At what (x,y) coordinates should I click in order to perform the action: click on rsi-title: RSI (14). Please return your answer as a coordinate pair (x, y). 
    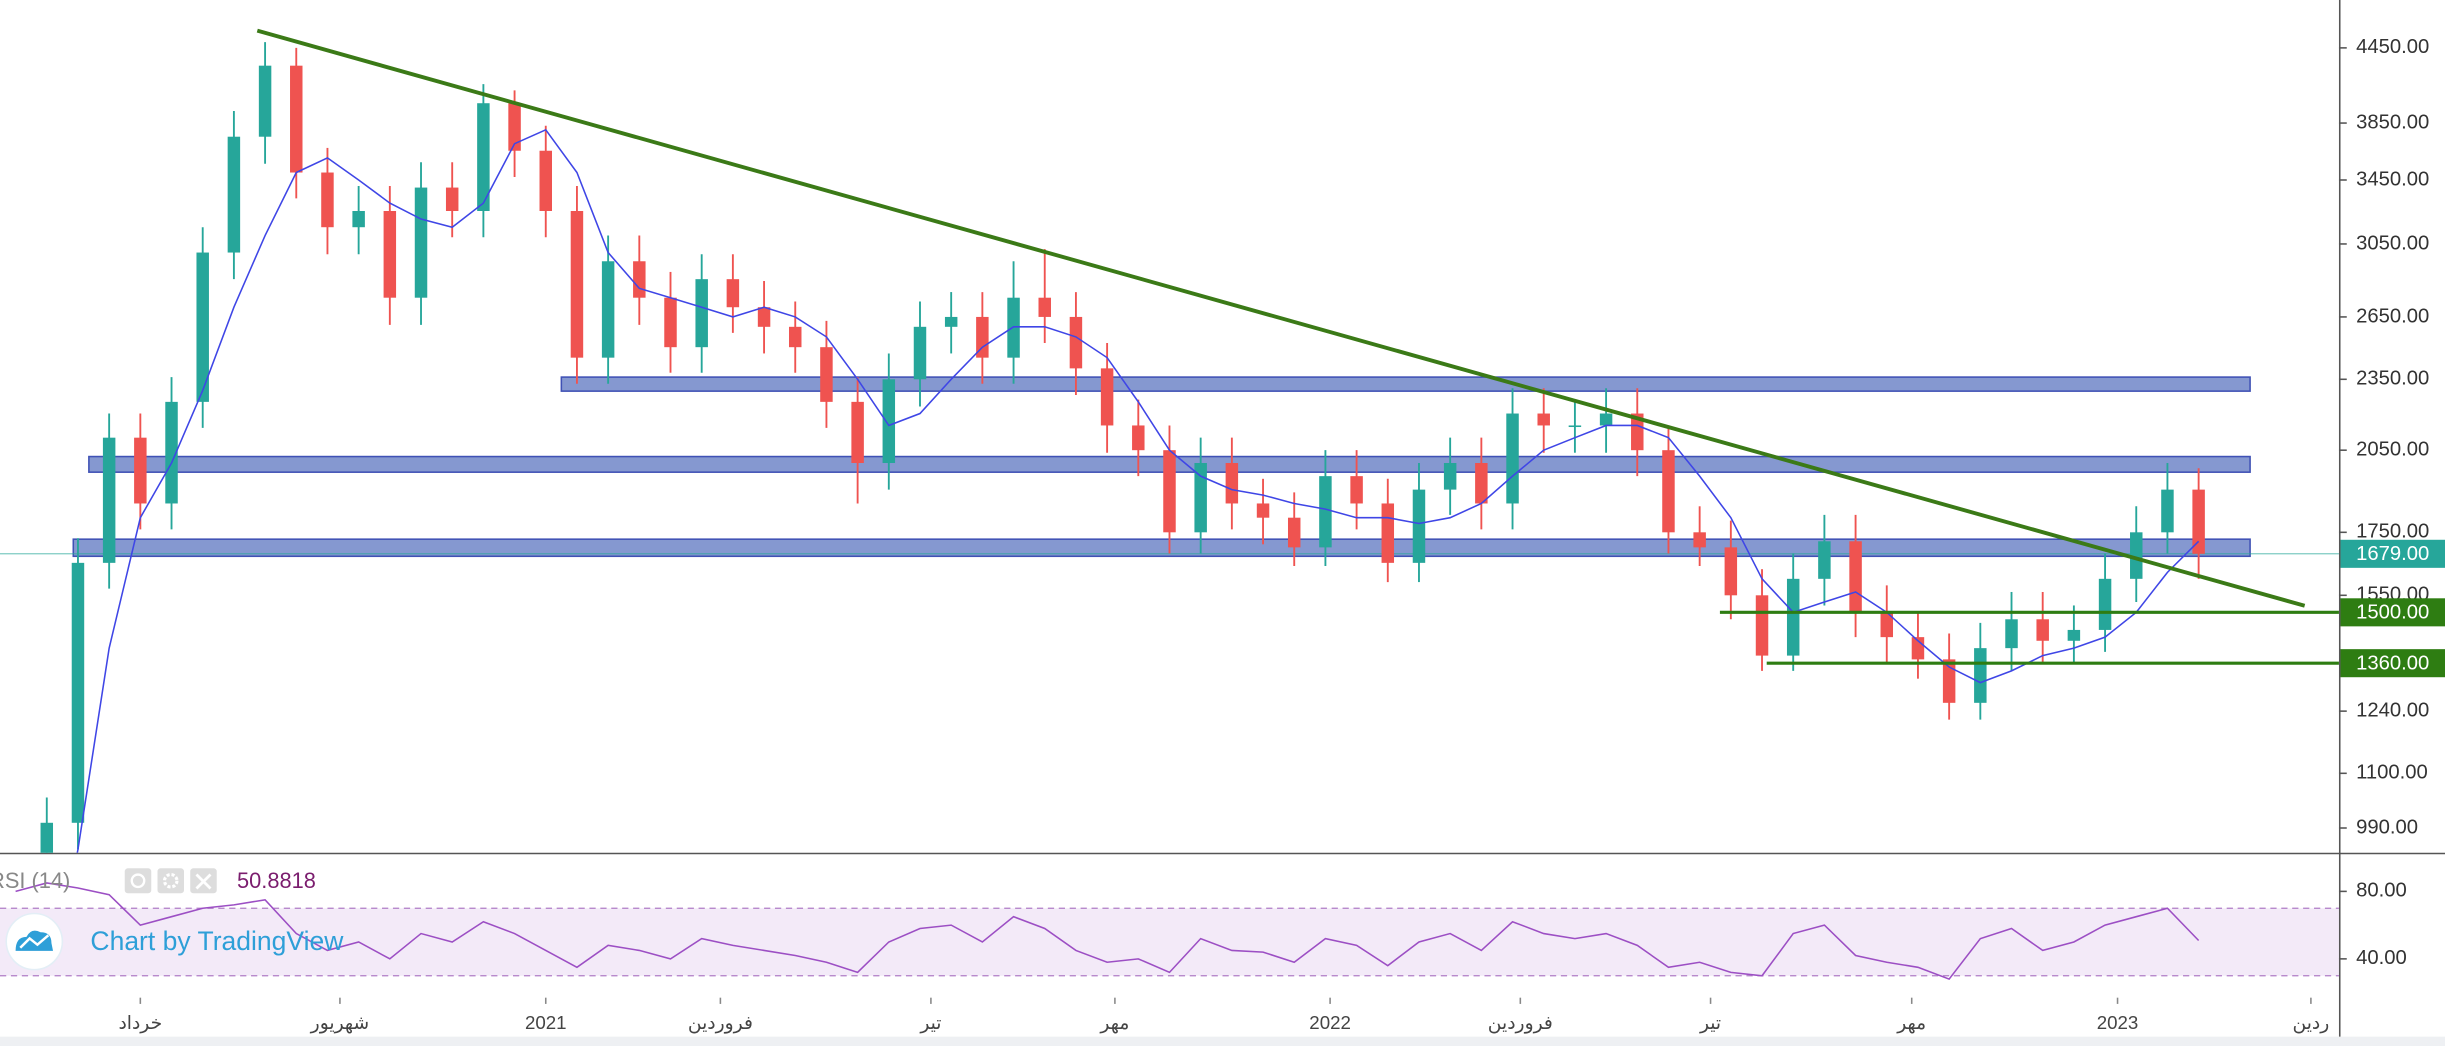
    Looking at the image, I should click on (35, 880).